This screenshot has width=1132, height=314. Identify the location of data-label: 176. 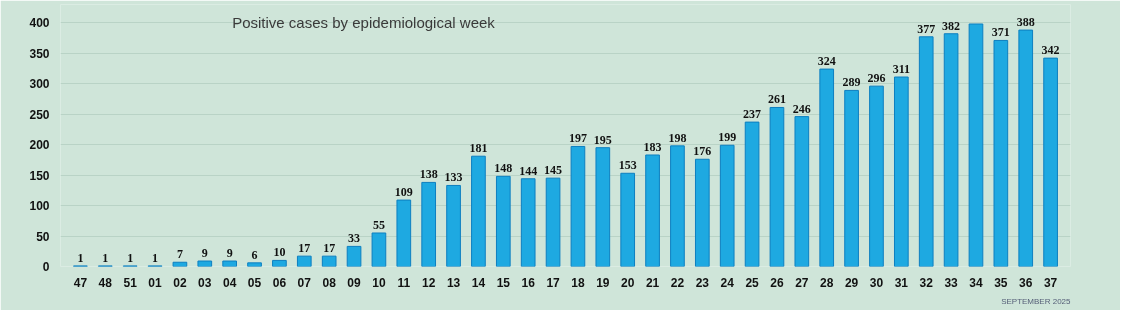
(702, 151).